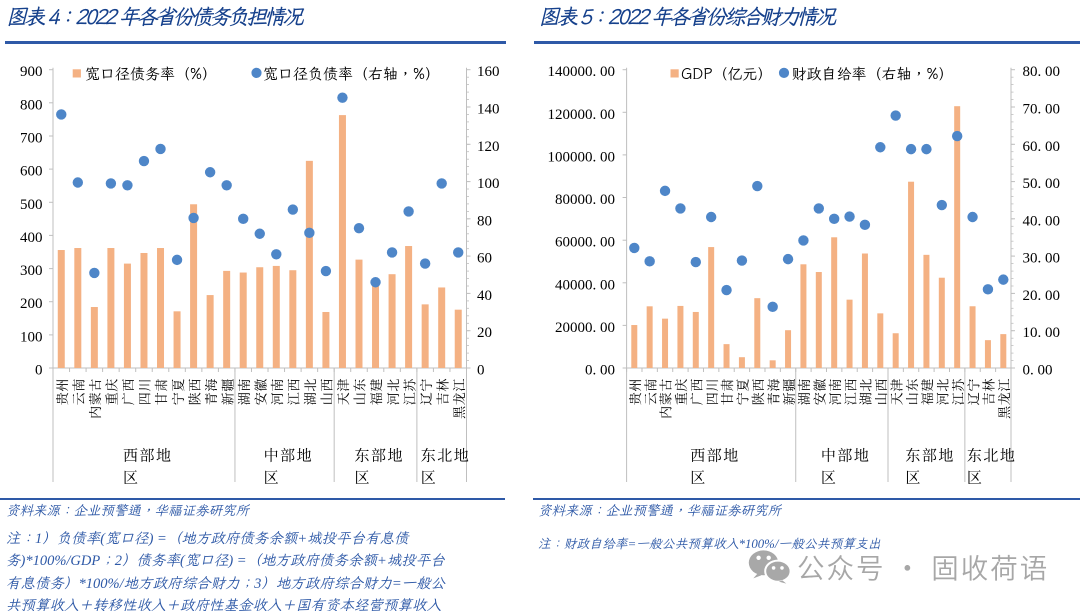 The width and height of the screenshot is (1080, 611). Describe the element at coordinates (488, 110) in the screenshot. I see `svg-text: 140` at that location.